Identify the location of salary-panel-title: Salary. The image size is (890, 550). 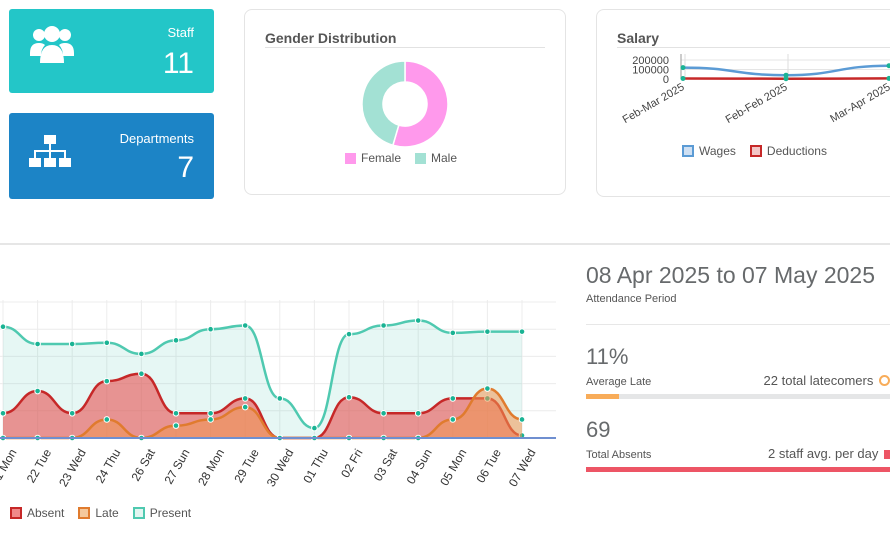
(638, 38).